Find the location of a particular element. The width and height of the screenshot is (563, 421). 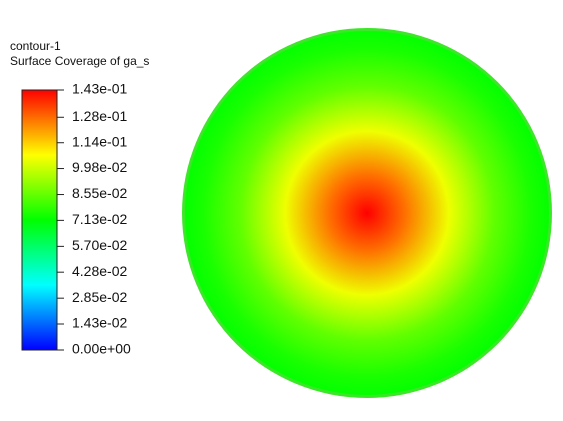

colorbar-tick-label: 1.14e-01 is located at coordinates (99, 141).